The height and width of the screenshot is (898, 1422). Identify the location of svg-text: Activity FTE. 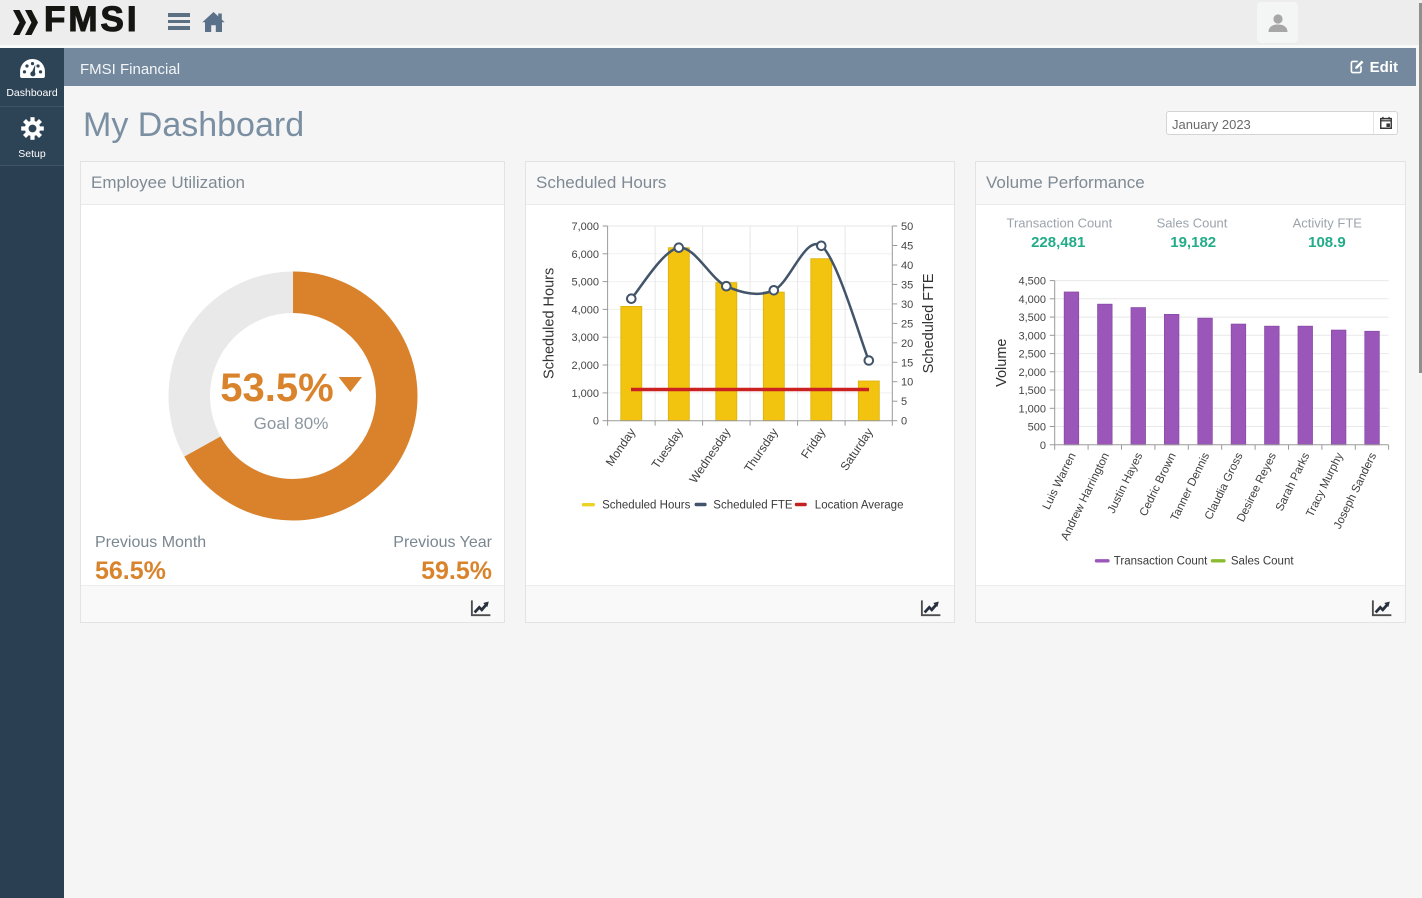
(1328, 223).